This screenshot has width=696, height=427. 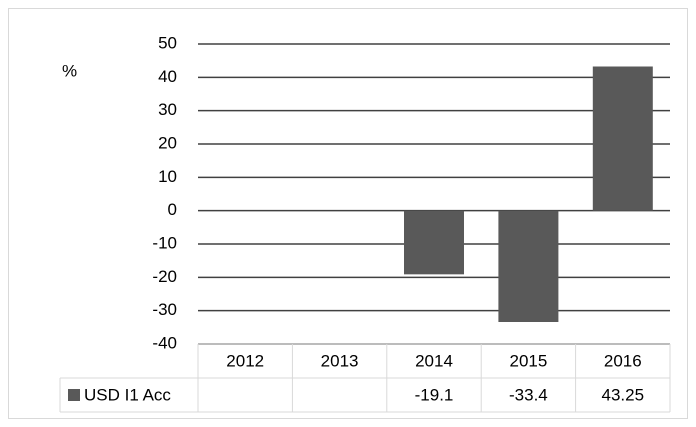 What do you see at coordinates (69, 70) in the screenshot?
I see `y-axis-label: %` at bounding box center [69, 70].